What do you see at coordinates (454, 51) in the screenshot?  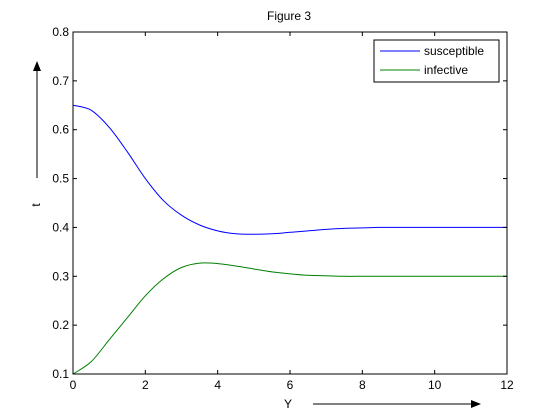 I see `legend-label-susceptible: susceptible` at bounding box center [454, 51].